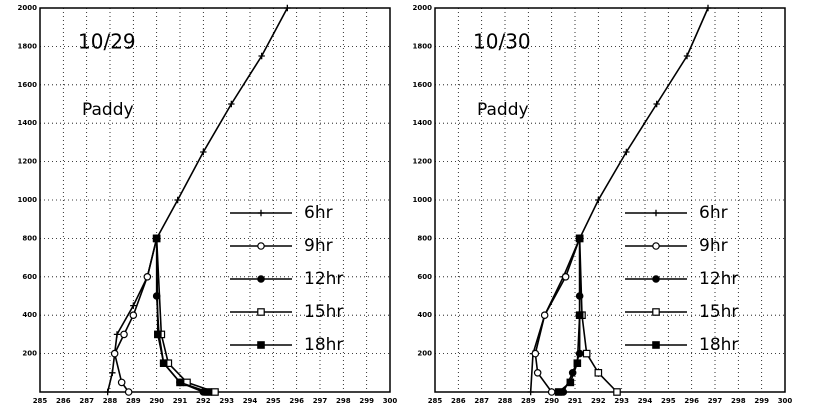 This screenshot has height=409, width=825. Describe the element at coordinates (107, 42) in the screenshot. I see `annotation: 10/29` at that location.